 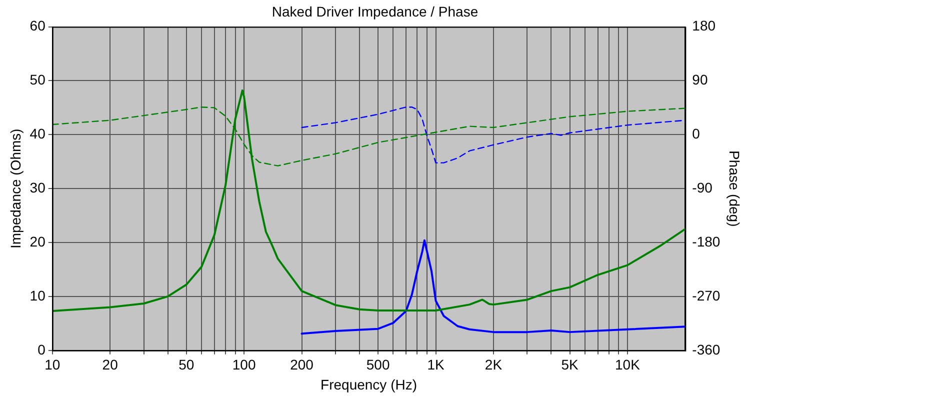 What do you see at coordinates (493, 364) in the screenshot?
I see `x-tick-label: 2K` at bounding box center [493, 364].